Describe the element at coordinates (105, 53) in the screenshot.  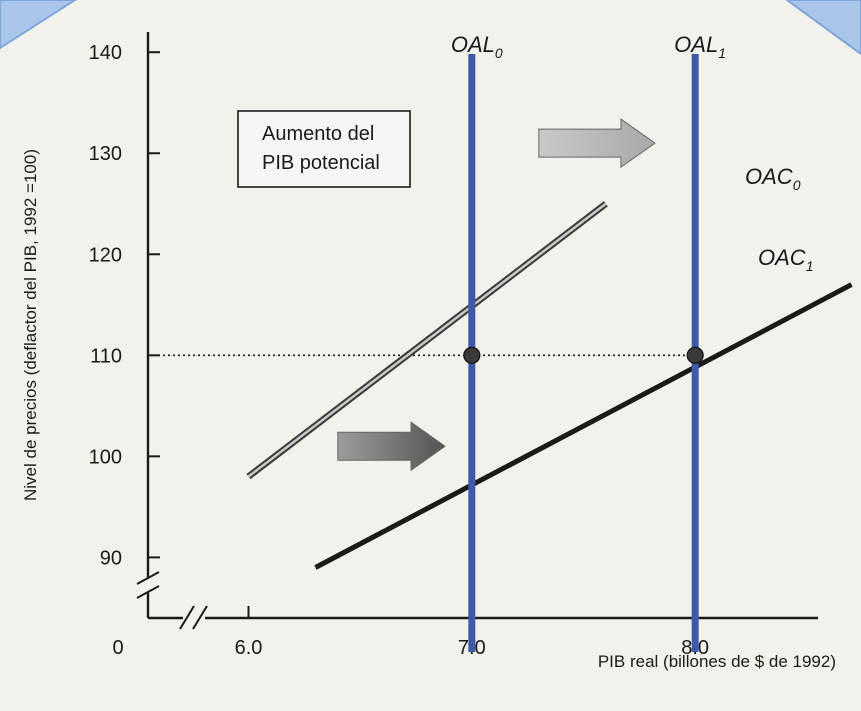
I see `y-tick-label-5: 140` at that location.